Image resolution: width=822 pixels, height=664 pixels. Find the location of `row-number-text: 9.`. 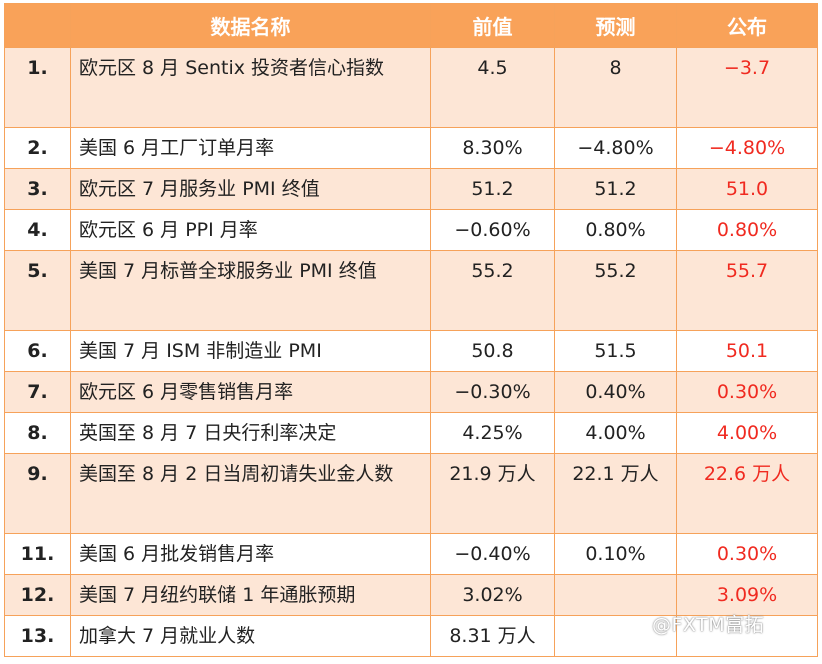

row-number-text: 9. is located at coordinates (37, 474).